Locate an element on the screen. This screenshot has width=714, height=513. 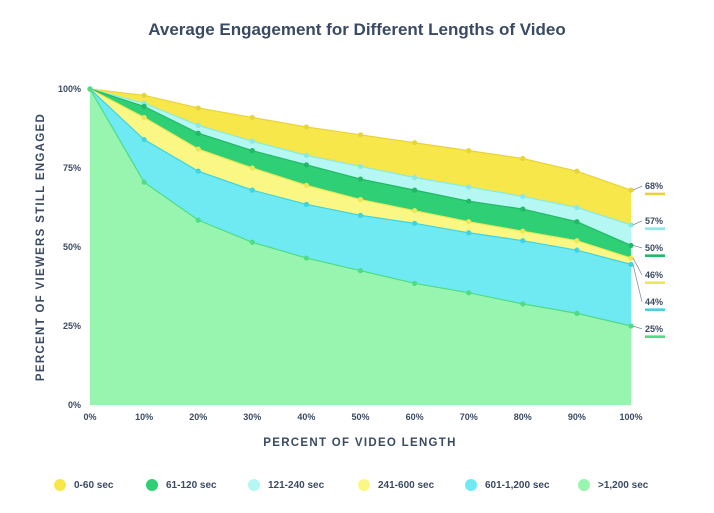
legend-item-1-200-sec: >1,200 sec is located at coordinates (613, 485).